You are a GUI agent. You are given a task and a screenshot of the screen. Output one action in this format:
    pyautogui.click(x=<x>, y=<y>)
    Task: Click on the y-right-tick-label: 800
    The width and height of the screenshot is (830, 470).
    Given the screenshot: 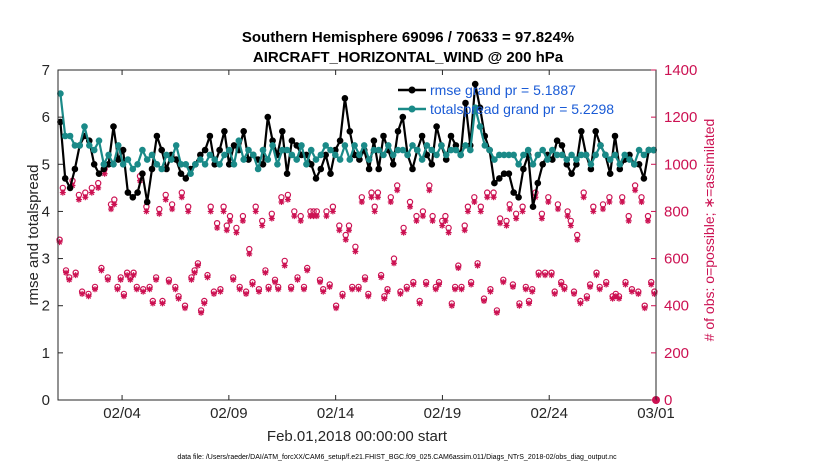 What is the action you would take?
    pyautogui.click(x=676, y=211)
    